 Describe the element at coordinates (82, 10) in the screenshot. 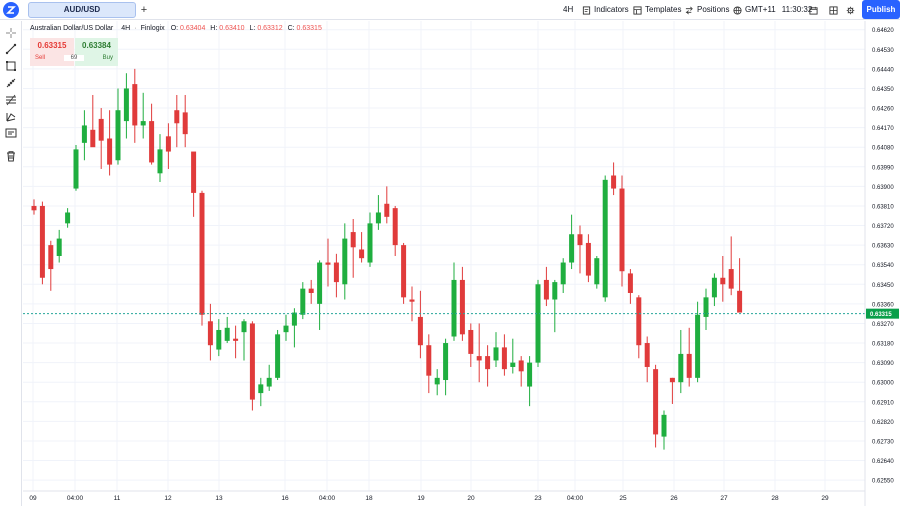

I see `symbol-tab: AUD/USD` at that location.